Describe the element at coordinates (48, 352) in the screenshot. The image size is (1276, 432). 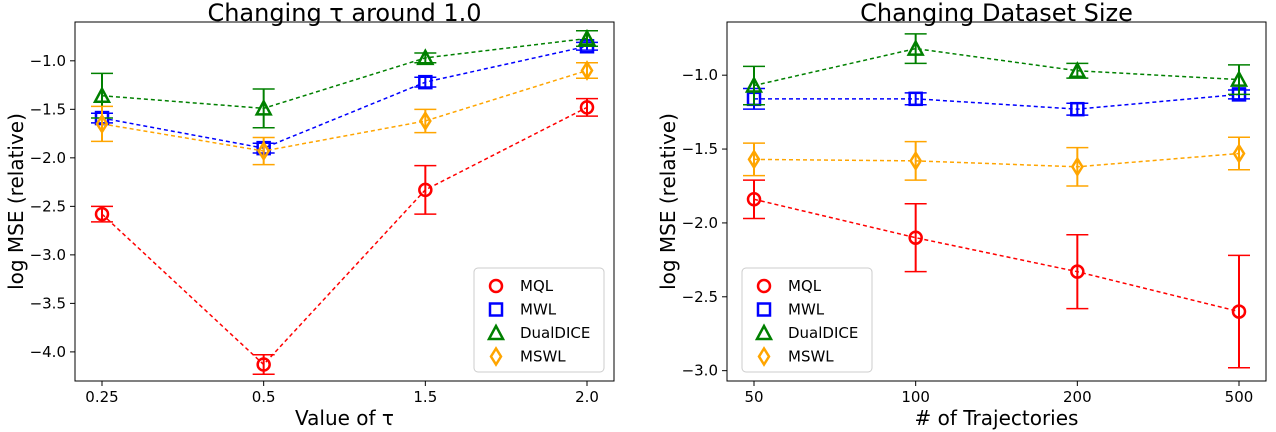
I see `y-tick-label: −4.0` at that location.